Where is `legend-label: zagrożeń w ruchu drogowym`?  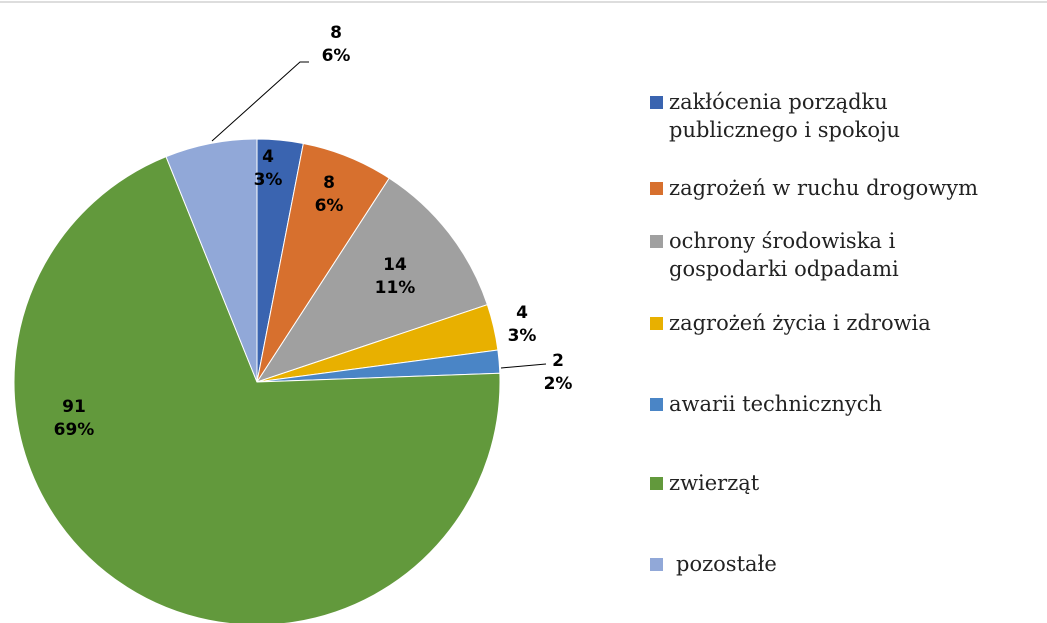
legend-label: zagrożeń w ruchu drogowym is located at coordinates (824, 188).